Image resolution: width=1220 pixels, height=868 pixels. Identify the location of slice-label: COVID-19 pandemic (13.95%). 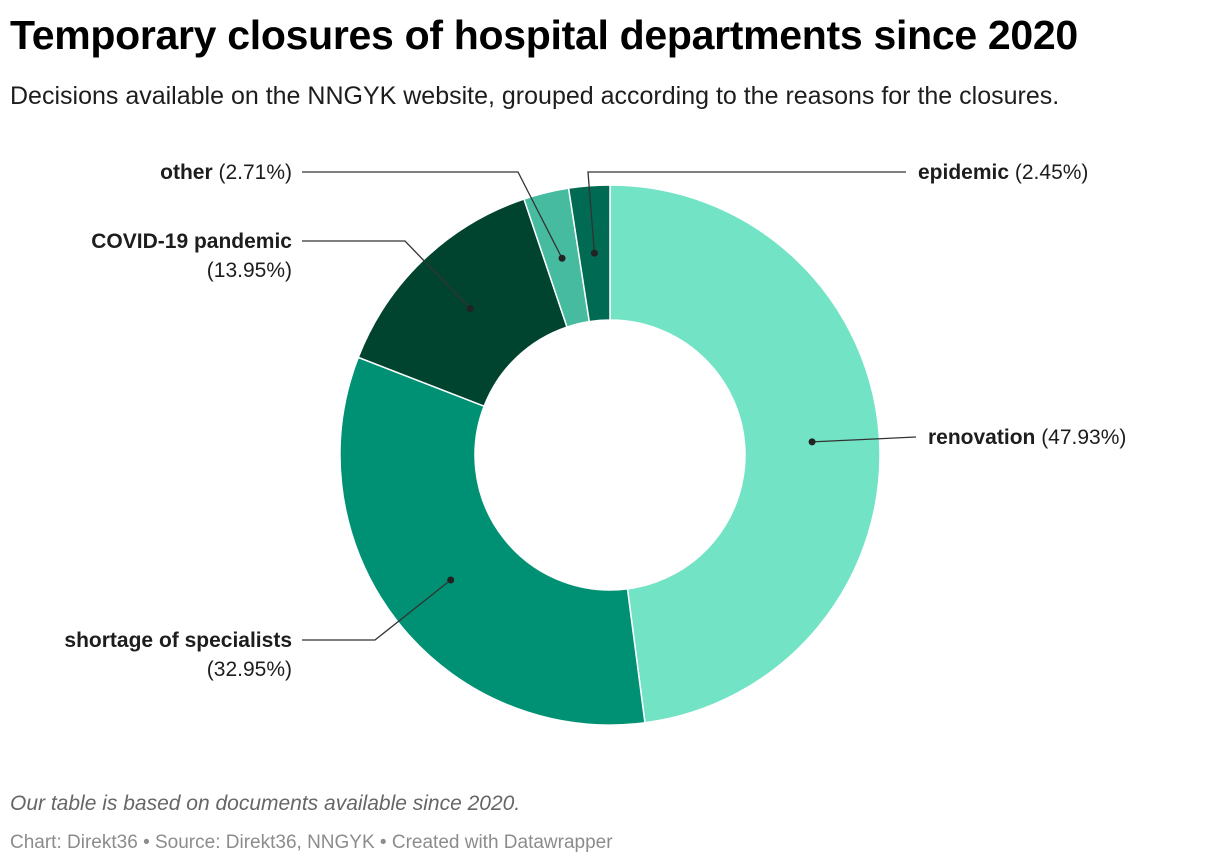
(282, 271).